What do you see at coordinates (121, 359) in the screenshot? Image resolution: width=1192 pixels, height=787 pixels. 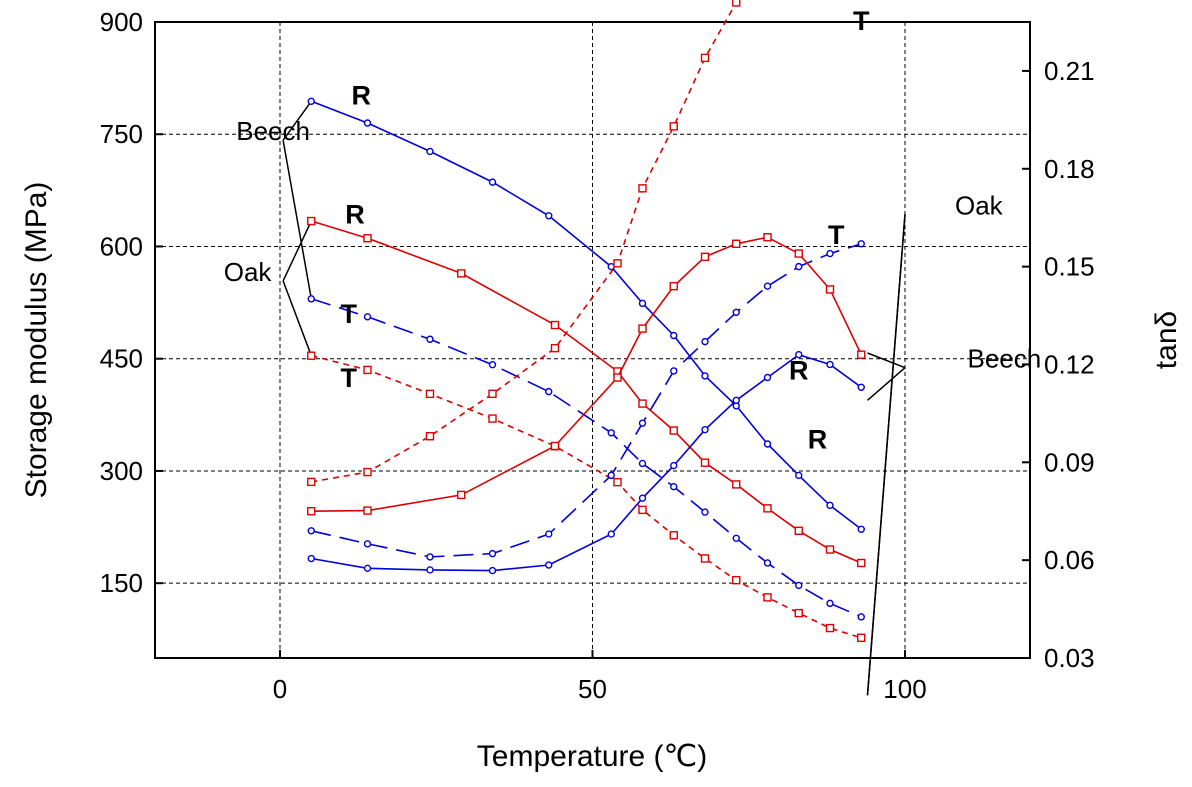 I see `y-tick-label: 450` at bounding box center [121, 359].